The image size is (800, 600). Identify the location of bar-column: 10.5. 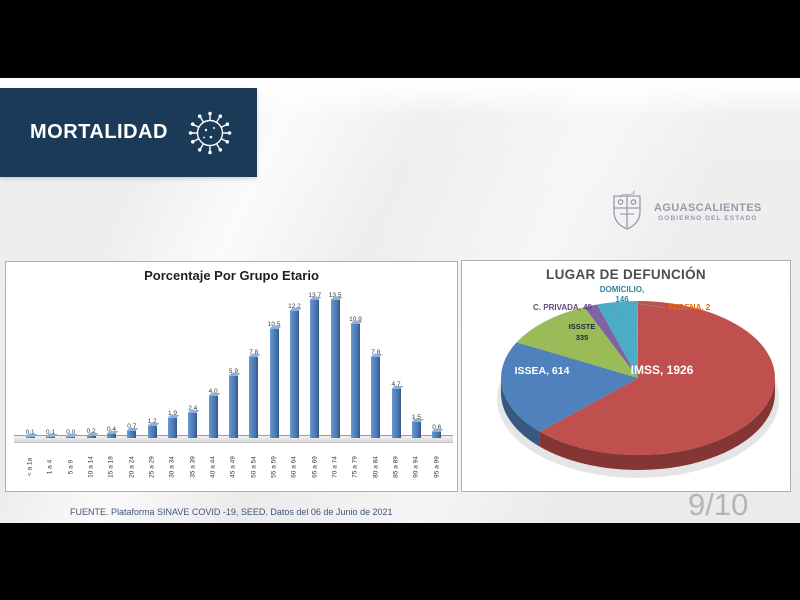
(274, 365).